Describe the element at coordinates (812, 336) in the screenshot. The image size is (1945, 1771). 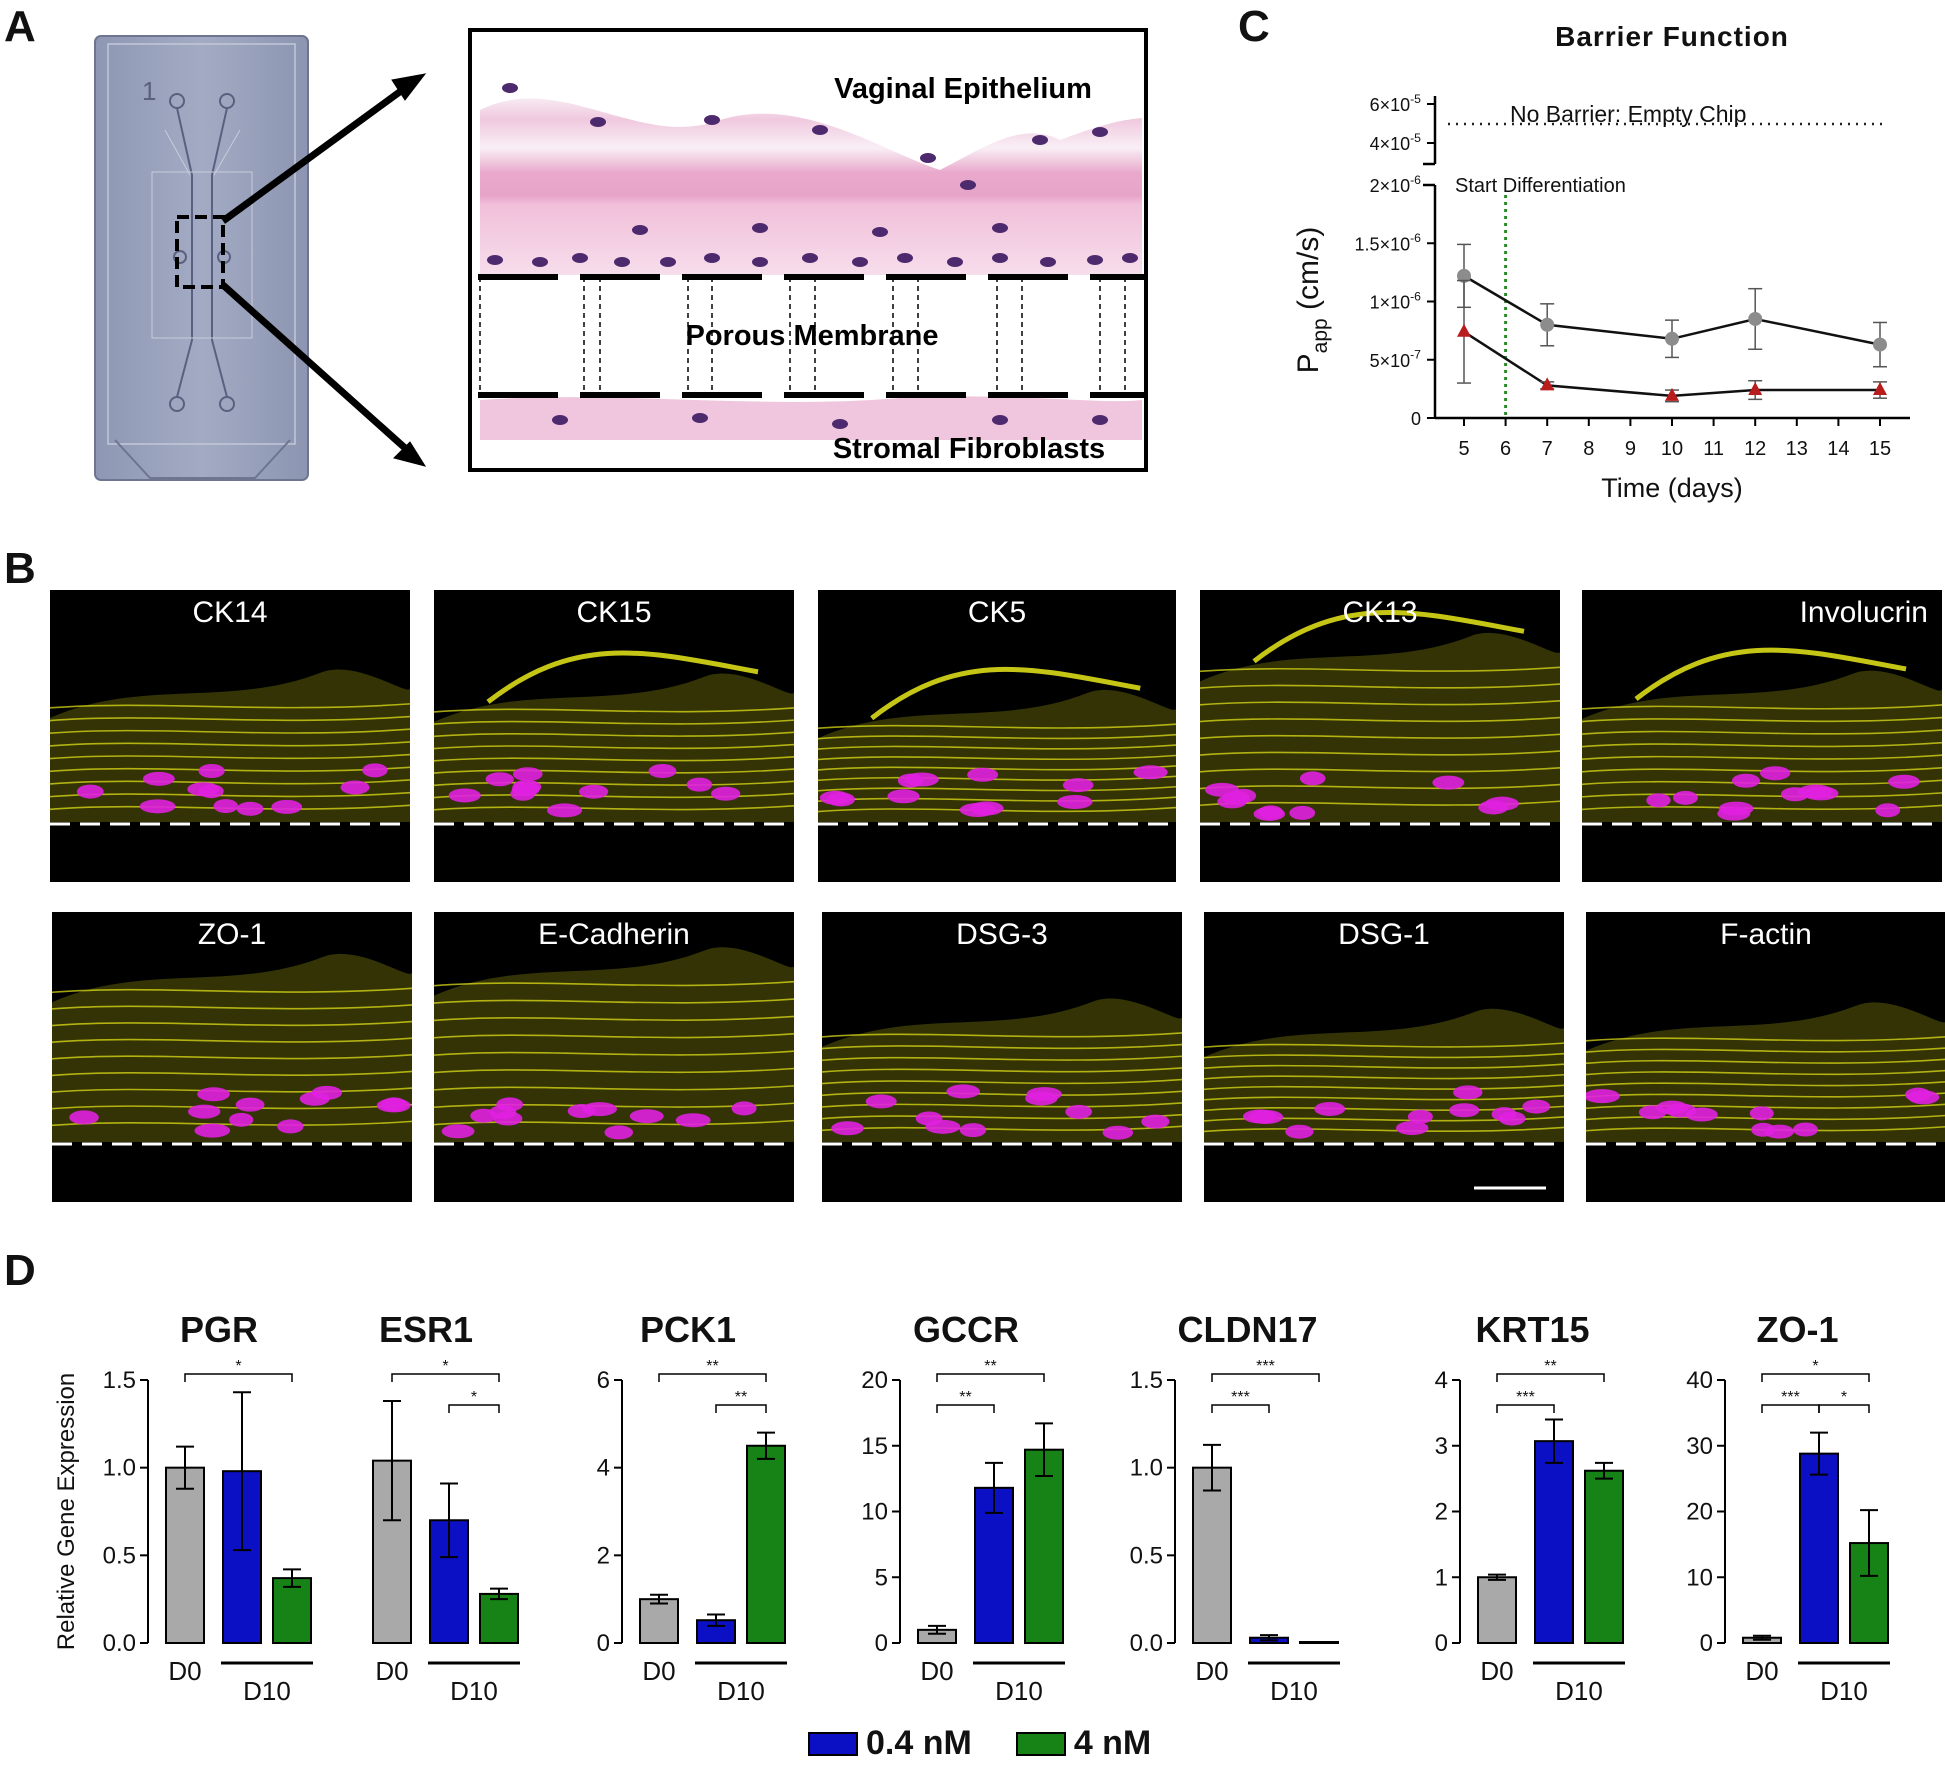
I see `label-porous-membrane: Porous Membrane` at that location.